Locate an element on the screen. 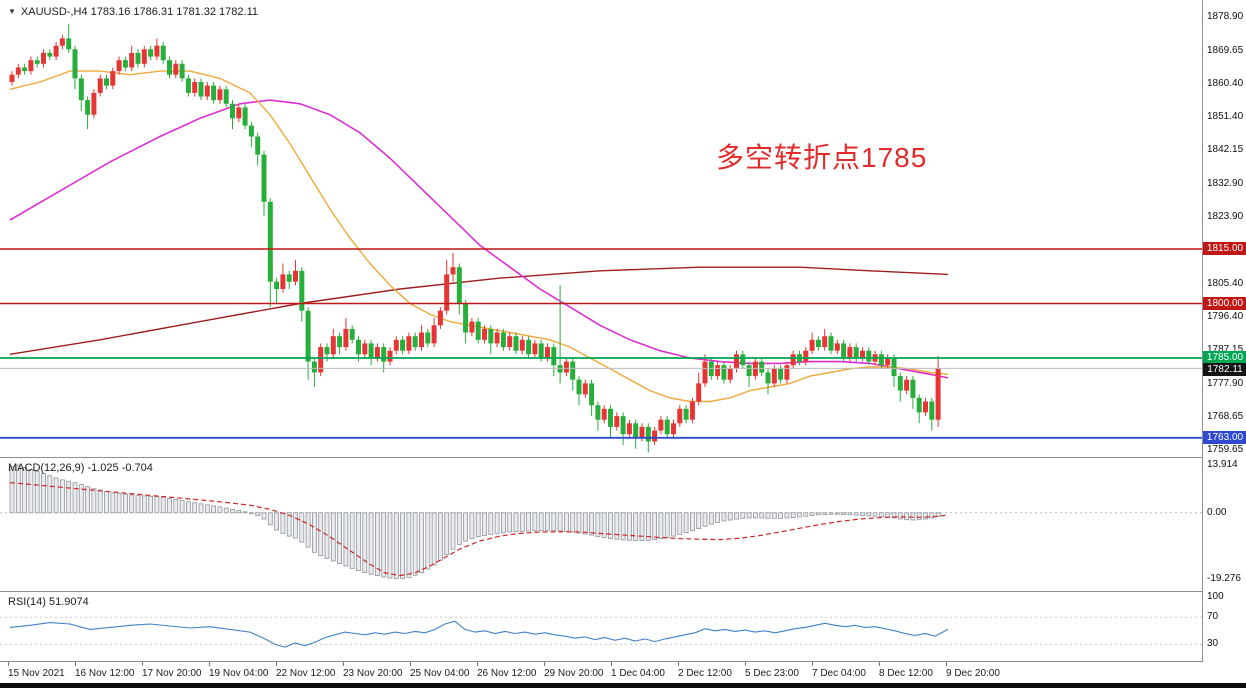 This screenshot has height=688, width=1246. price-tick-label: 1823.90 is located at coordinates (1225, 216).